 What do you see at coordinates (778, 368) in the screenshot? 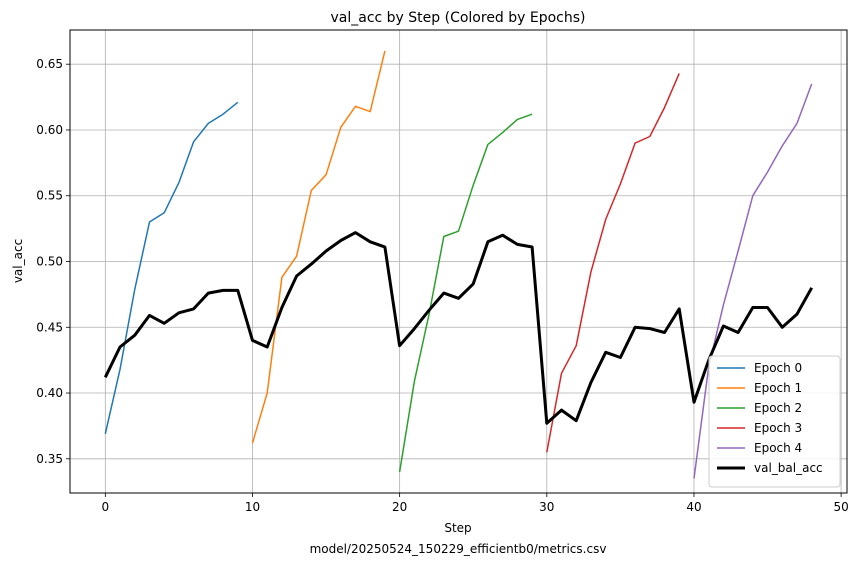
I see `legend-entry-label: Epoch 0` at bounding box center [778, 368].